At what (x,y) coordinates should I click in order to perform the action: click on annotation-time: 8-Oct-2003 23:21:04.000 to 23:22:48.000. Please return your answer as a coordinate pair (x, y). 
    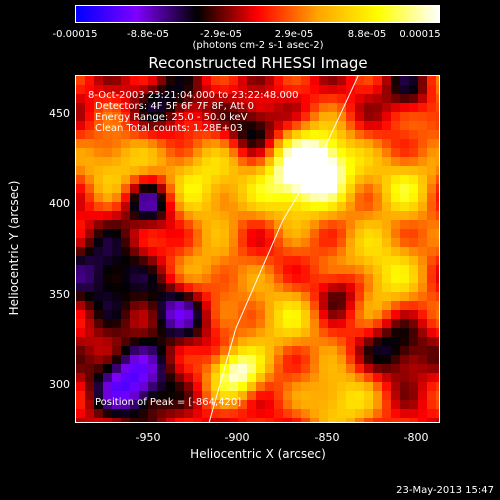
    Looking at the image, I should click on (193, 95).